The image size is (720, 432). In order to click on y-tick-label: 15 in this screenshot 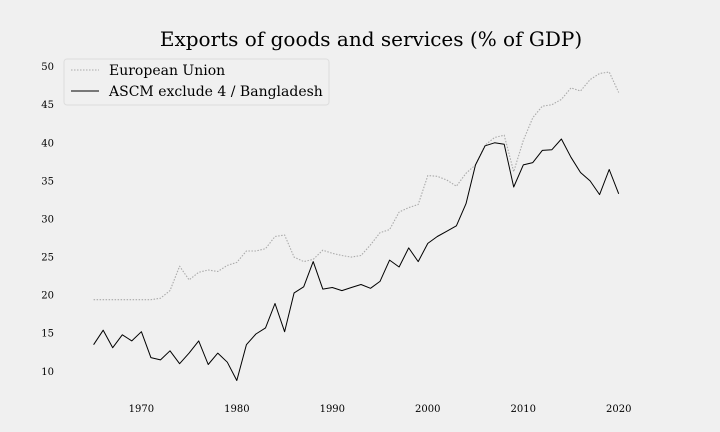, I will do `click(47, 334)`.